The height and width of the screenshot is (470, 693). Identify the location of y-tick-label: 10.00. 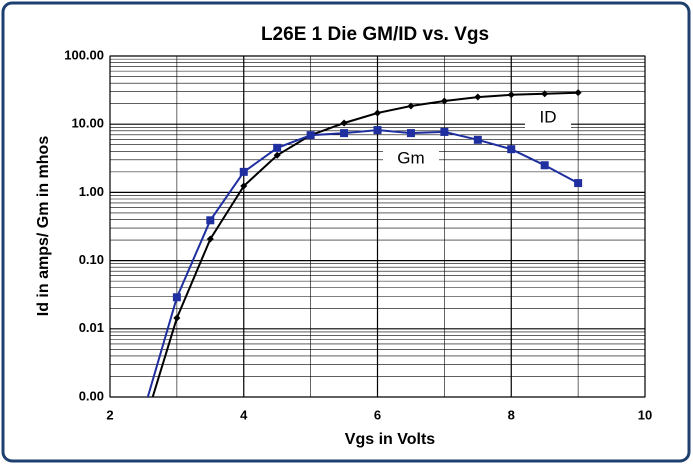
(87, 123).